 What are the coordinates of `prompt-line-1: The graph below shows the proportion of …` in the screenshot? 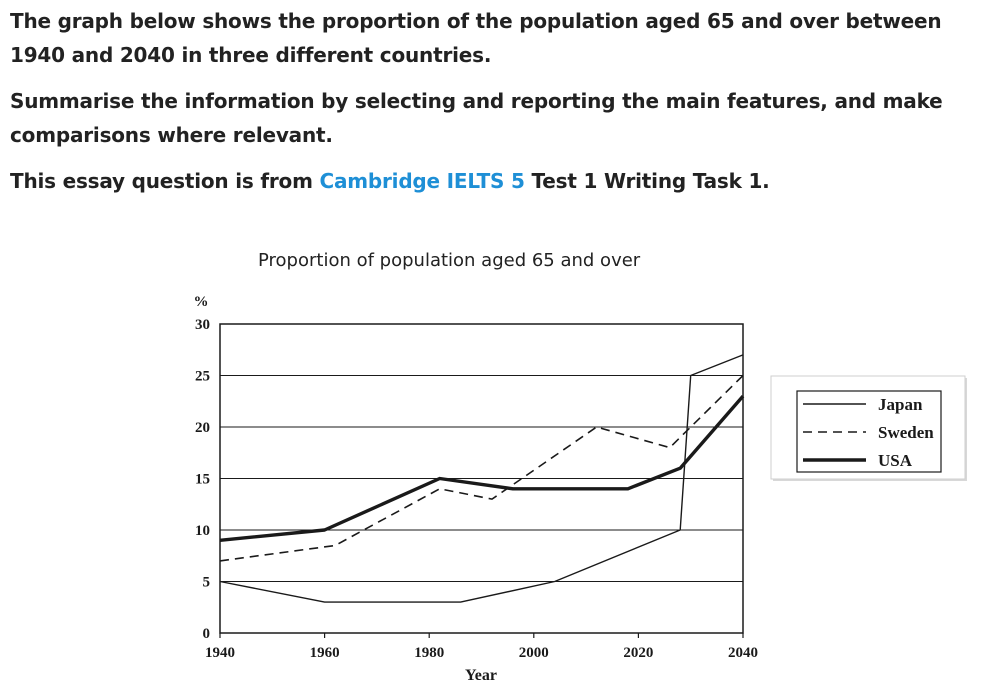 It's located at (476, 38).